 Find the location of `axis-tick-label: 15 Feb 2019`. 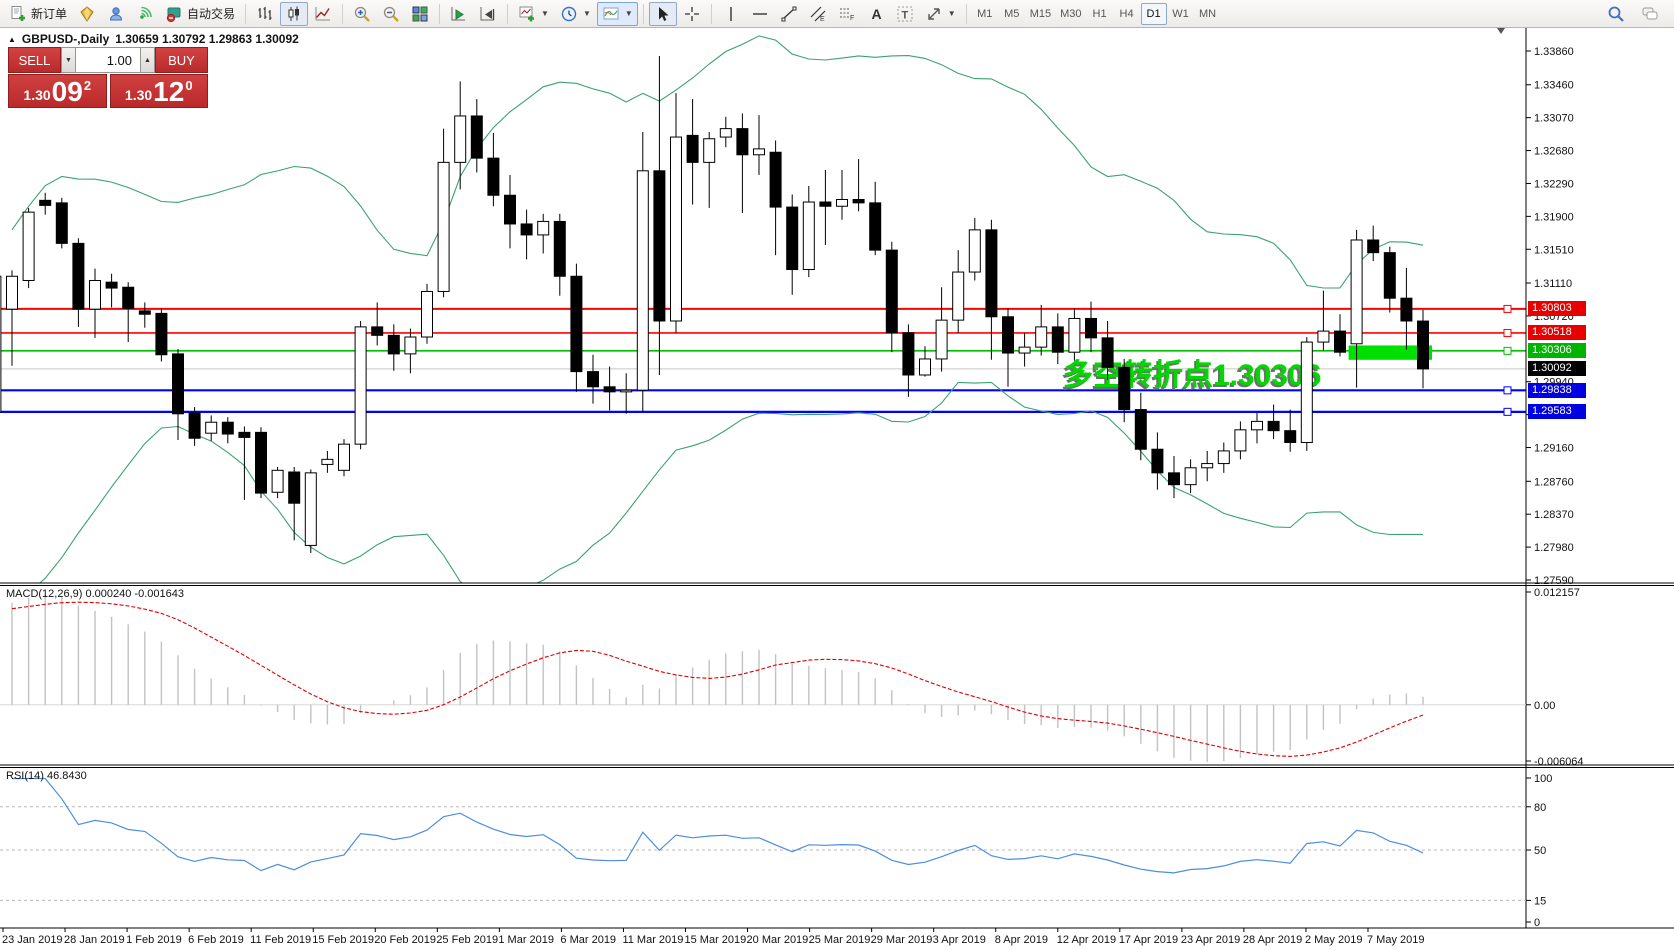

axis-tick-label: 15 Feb 2019 is located at coordinates (343, 940).